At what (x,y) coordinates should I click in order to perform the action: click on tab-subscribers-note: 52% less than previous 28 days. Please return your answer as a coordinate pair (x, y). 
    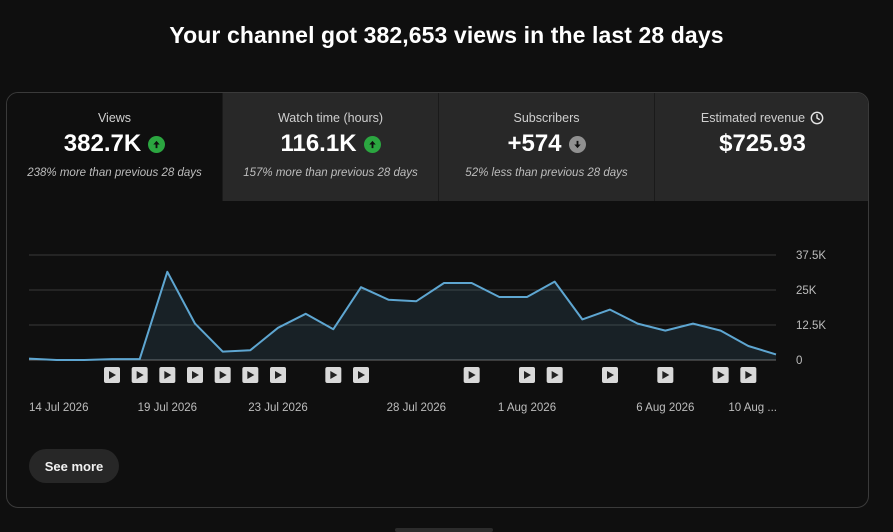
    Looking at the image, I should click on (546, 173).